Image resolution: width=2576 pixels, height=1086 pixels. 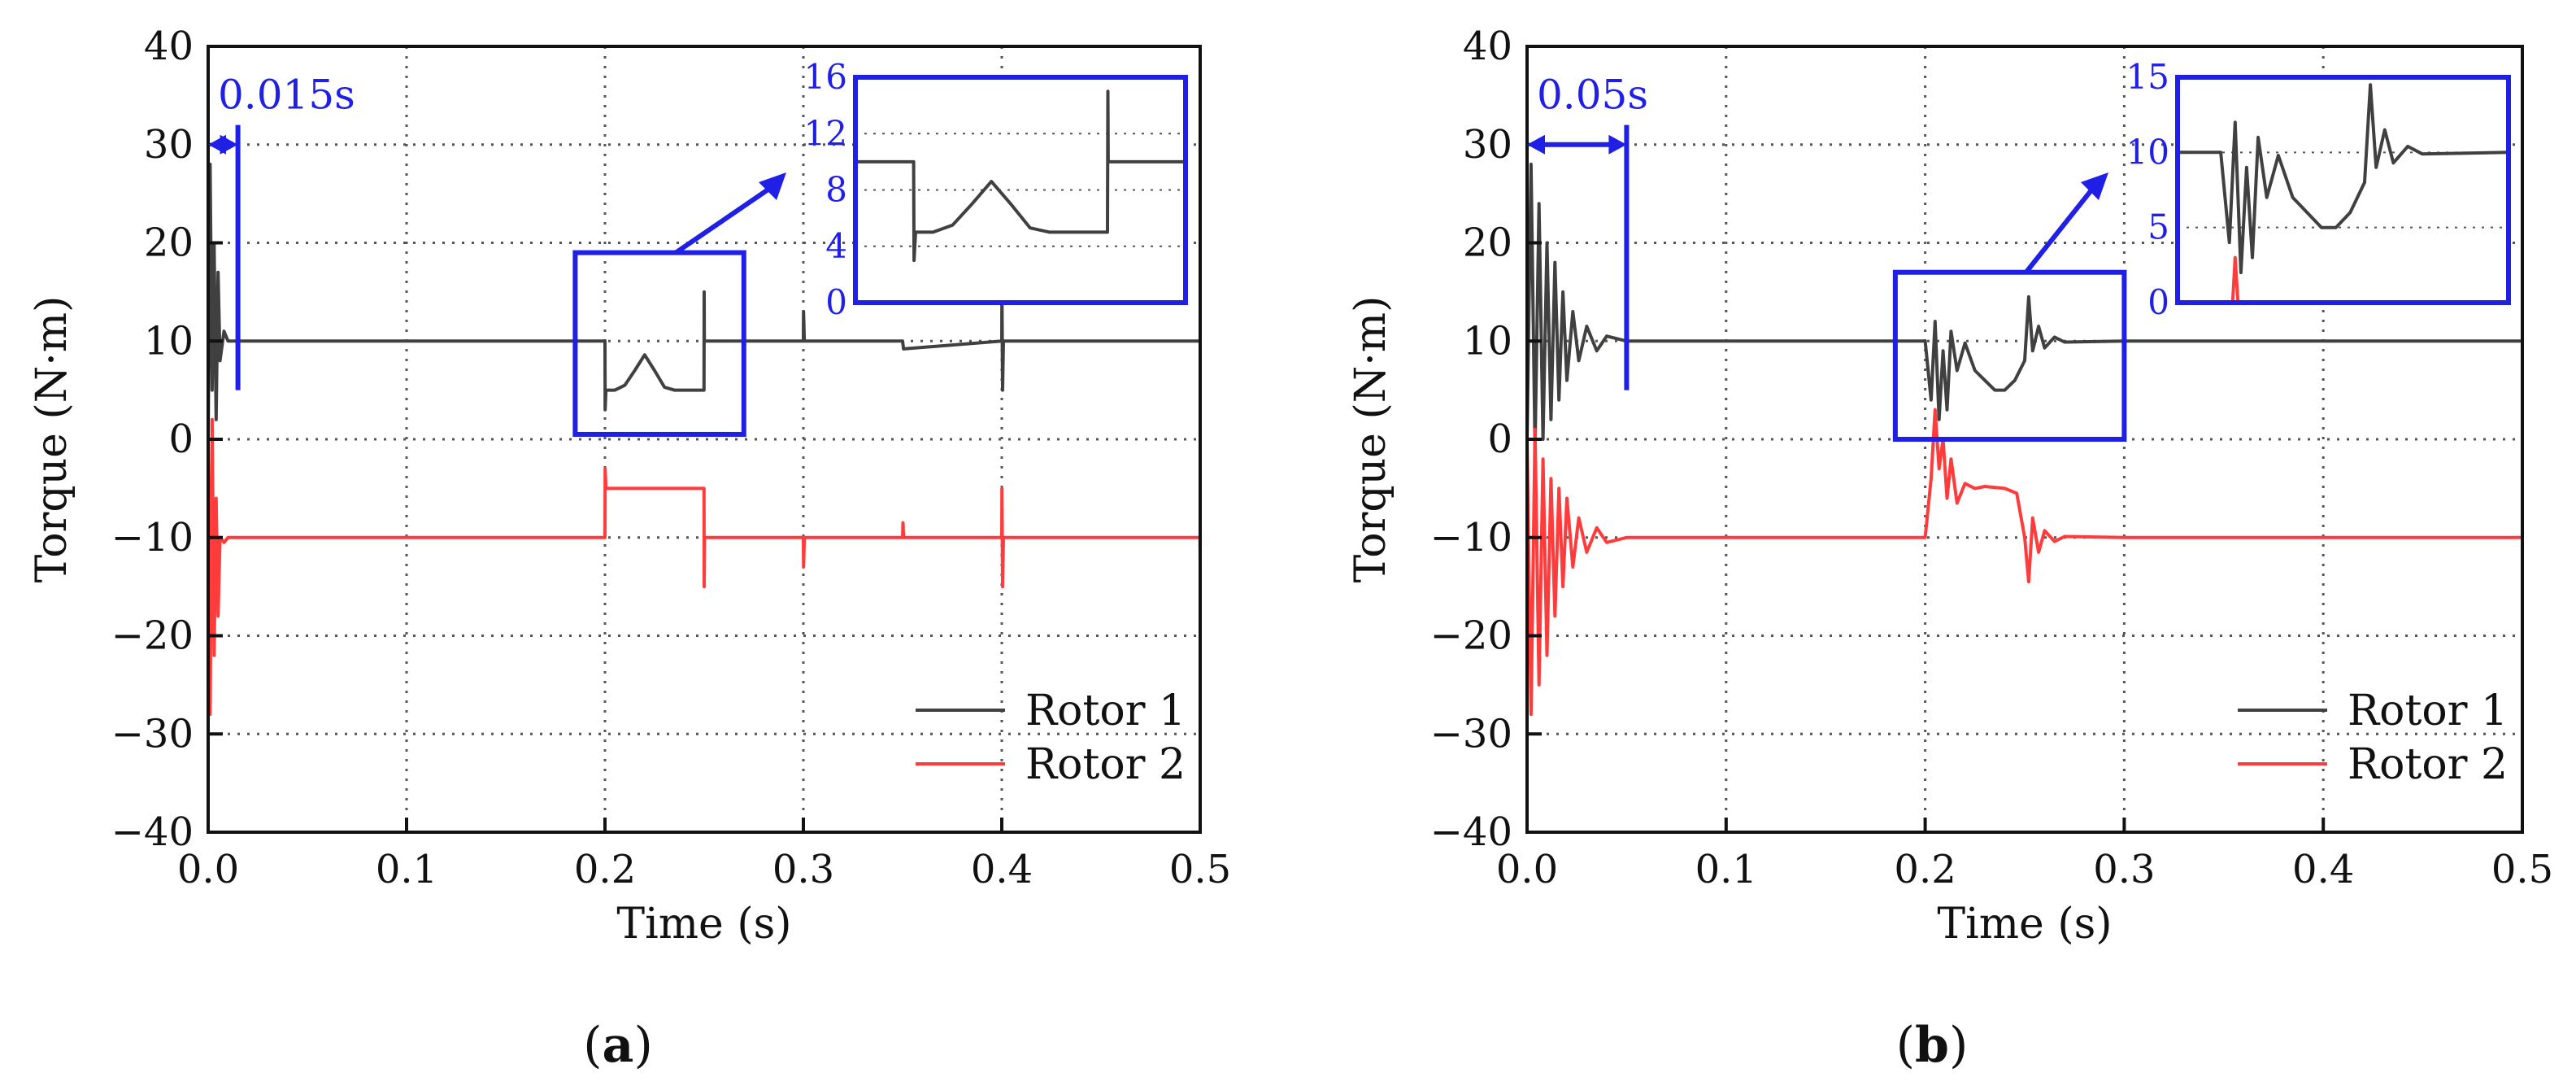 I want to click on inset-y-tick-label: 8, so click(x=836, y=190).